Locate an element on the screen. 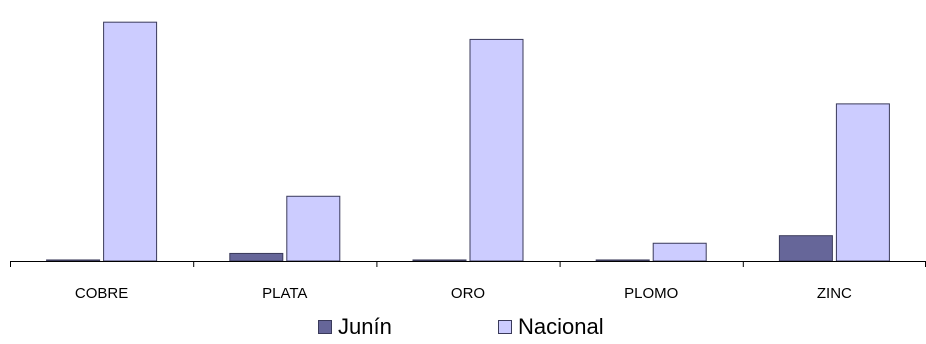 The image size is (926, 344). bar-nacional-cobre is located at coordinates (130, 141).